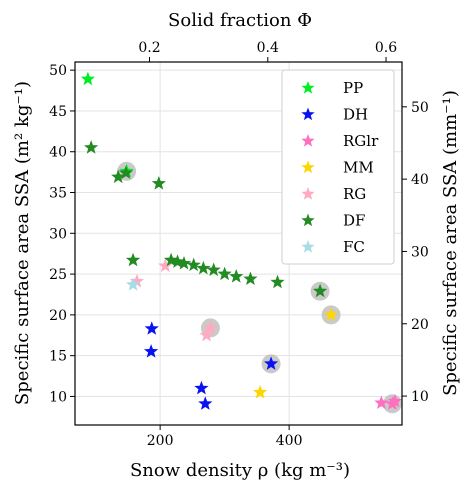 The image size is (465, 486). What do you see at coordinates (58, 397) in the screenshot?
I see `y-tick-label: 10` at bounding box center [58, 397].